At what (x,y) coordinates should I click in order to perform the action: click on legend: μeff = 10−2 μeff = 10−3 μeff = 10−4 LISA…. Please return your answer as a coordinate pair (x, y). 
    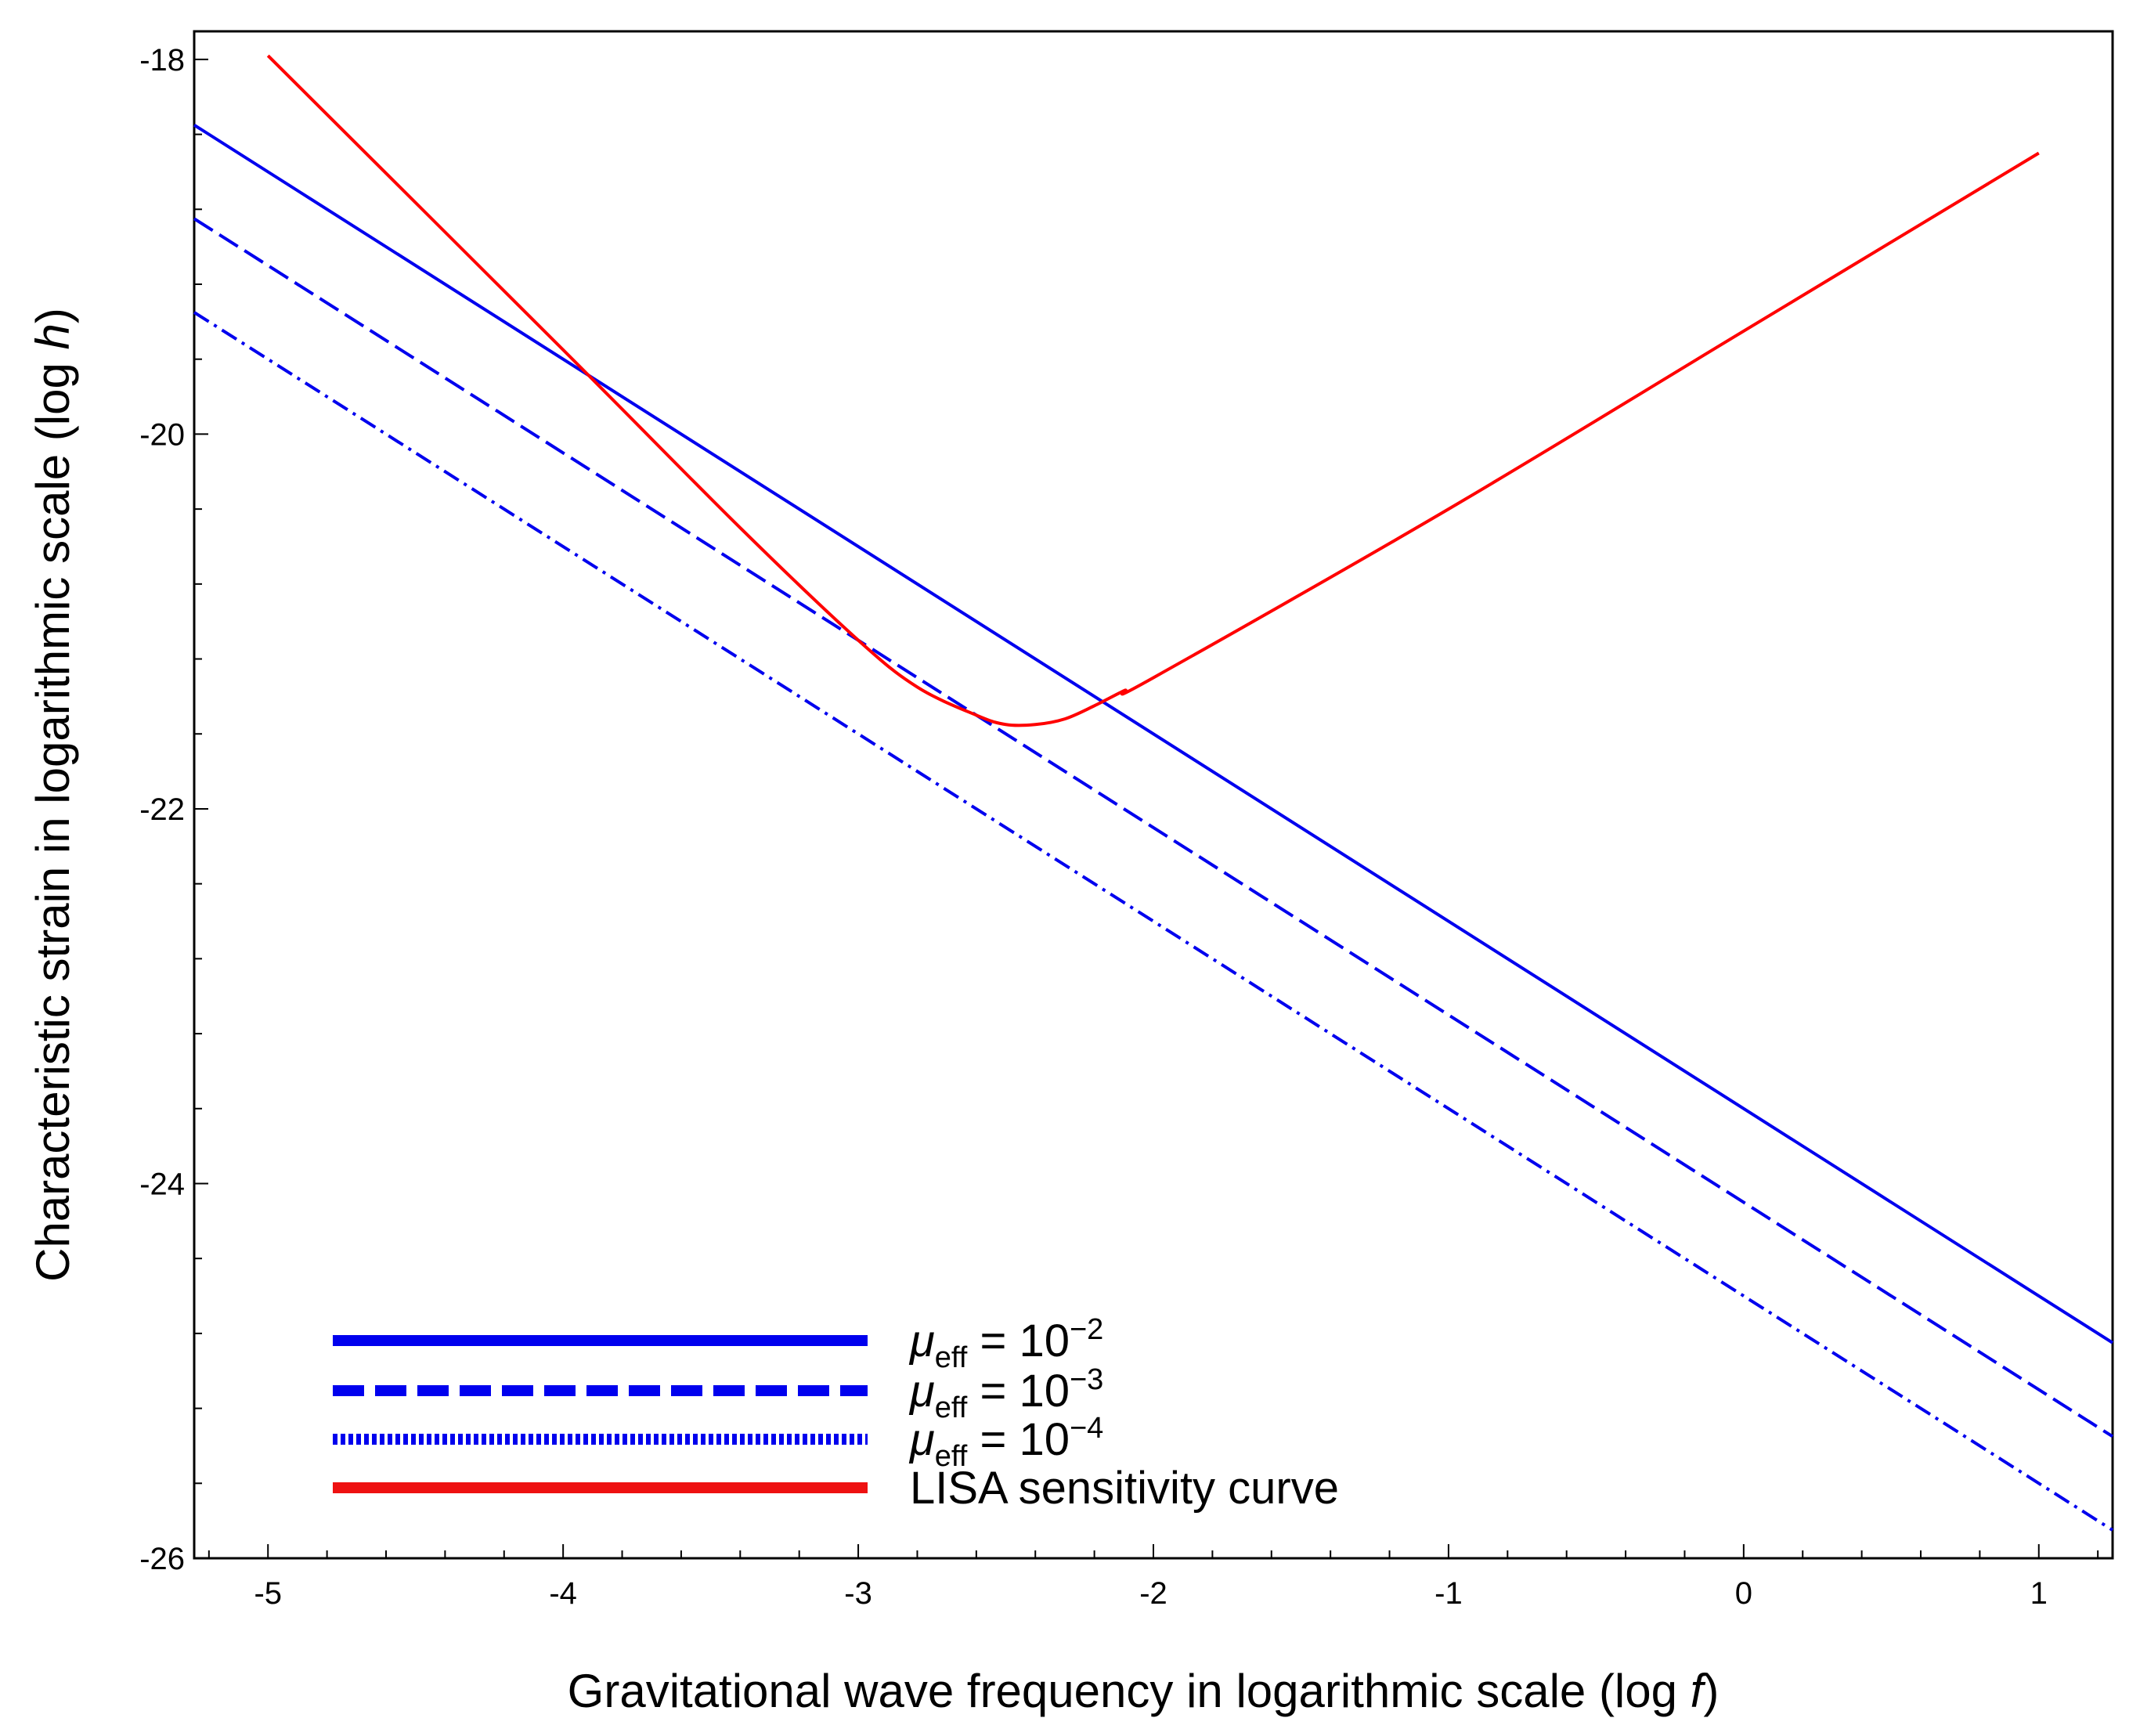
    Looking at the image, I should click on (836, 1413).